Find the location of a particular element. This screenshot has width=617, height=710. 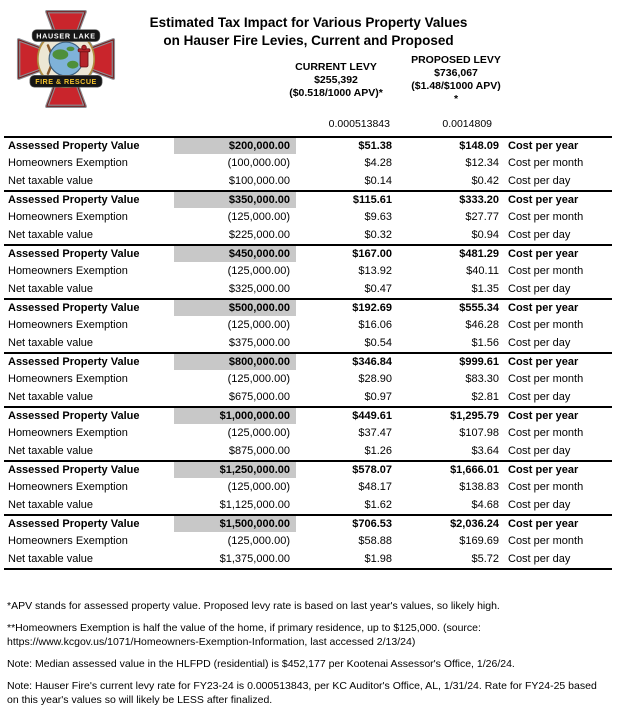

current-cost: $449.61 is located at coordinates (372, 416).